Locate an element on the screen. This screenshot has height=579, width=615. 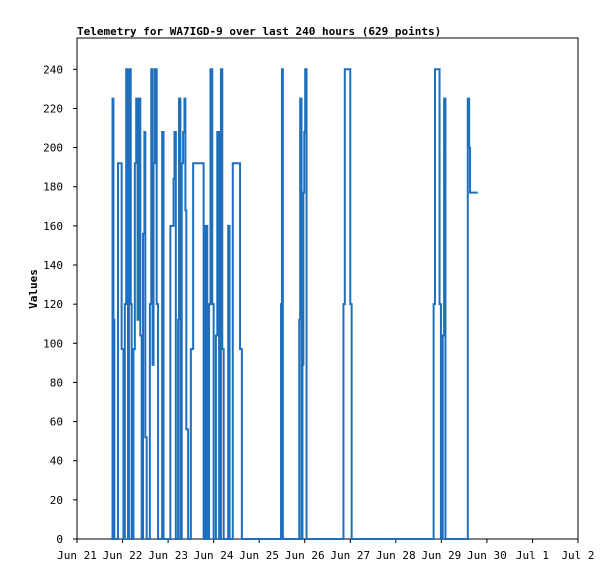
x-tick-label: Jul 1 is located at coordinates (532, 555).